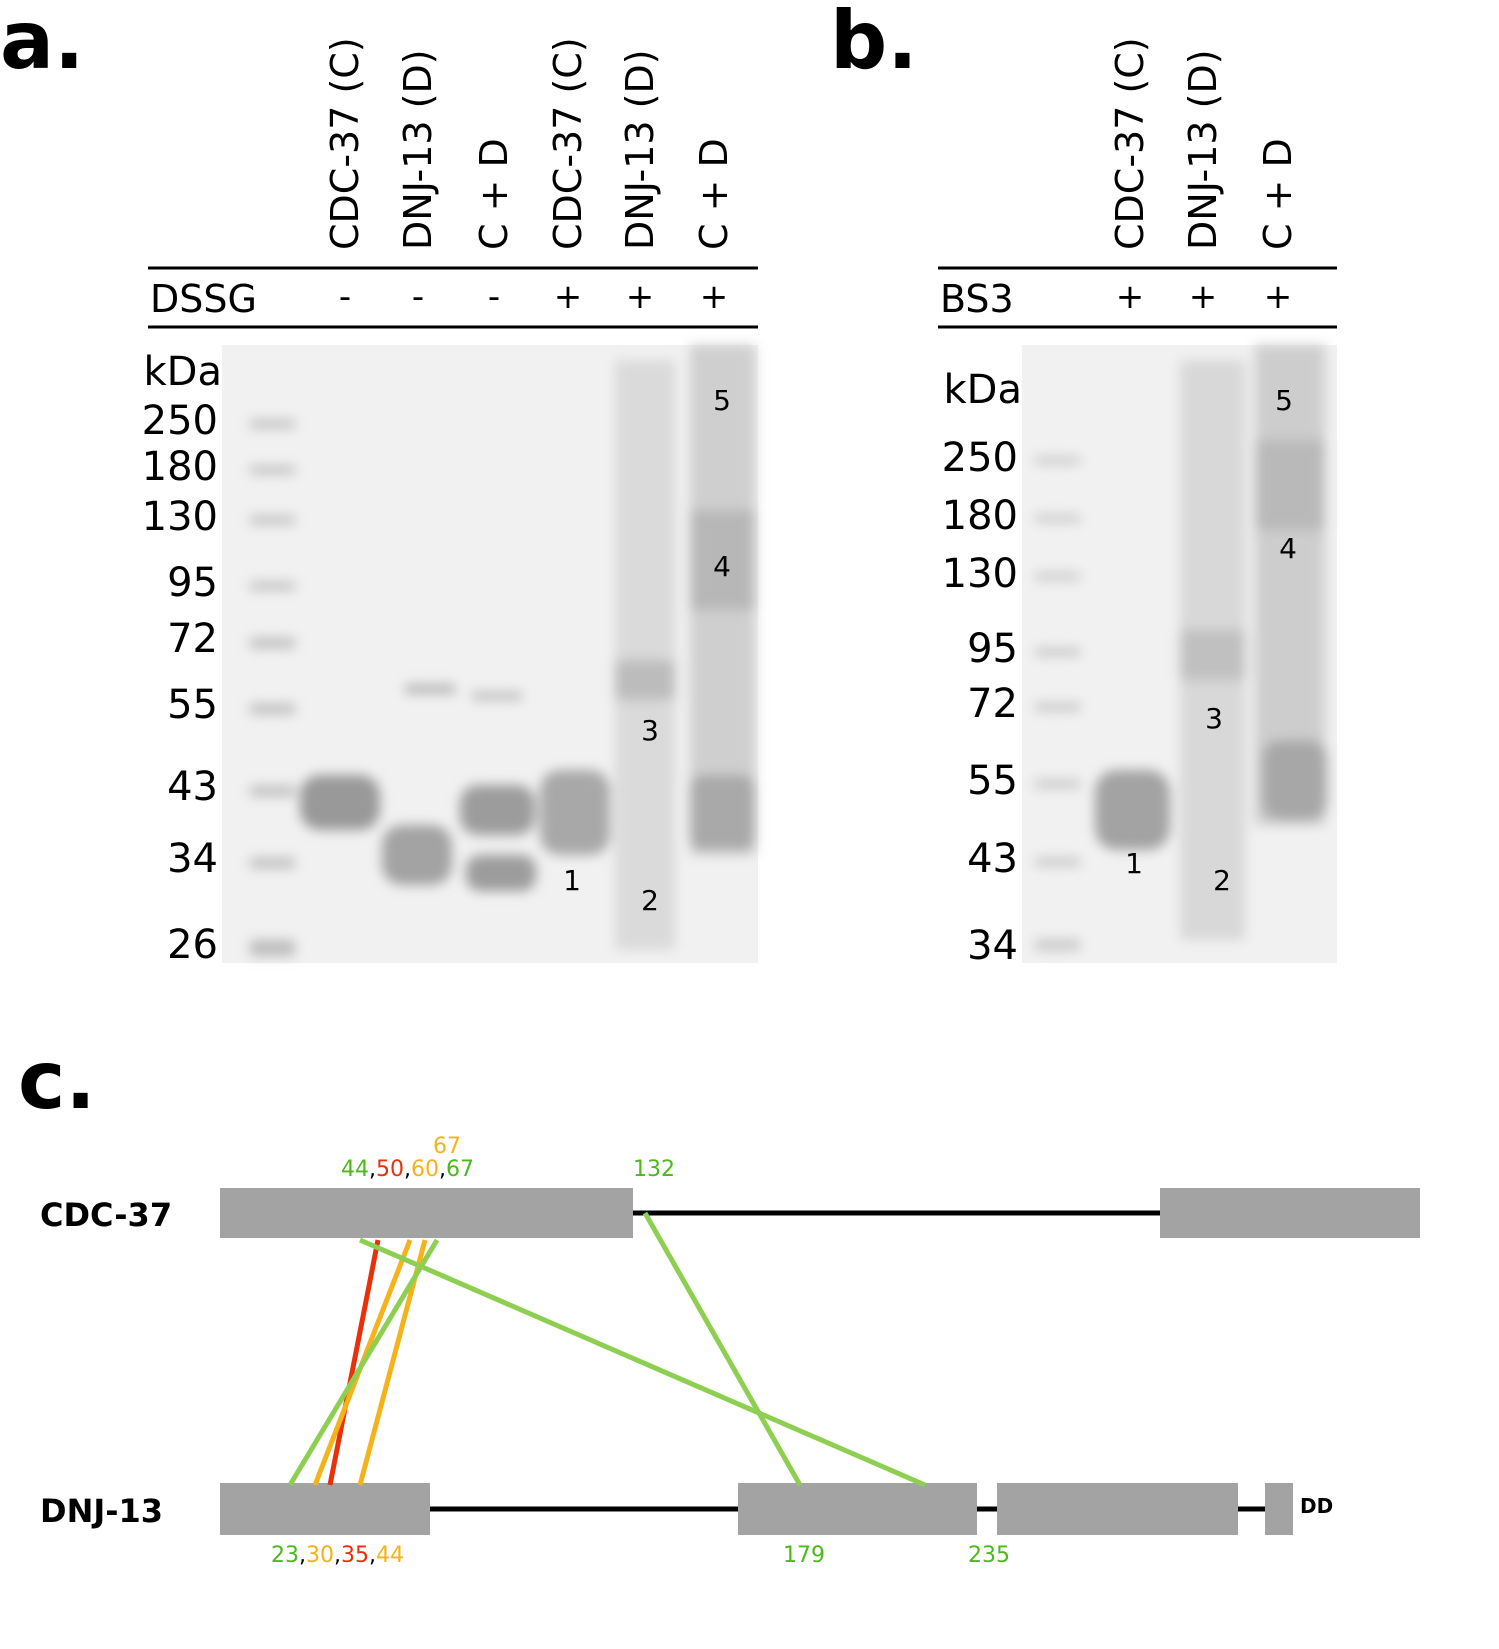 The width and height of the screenshot is (1499, 1649). Describe the element at coordinates (320, 1555) in the screenshot. I see `residue: 30` at that location.